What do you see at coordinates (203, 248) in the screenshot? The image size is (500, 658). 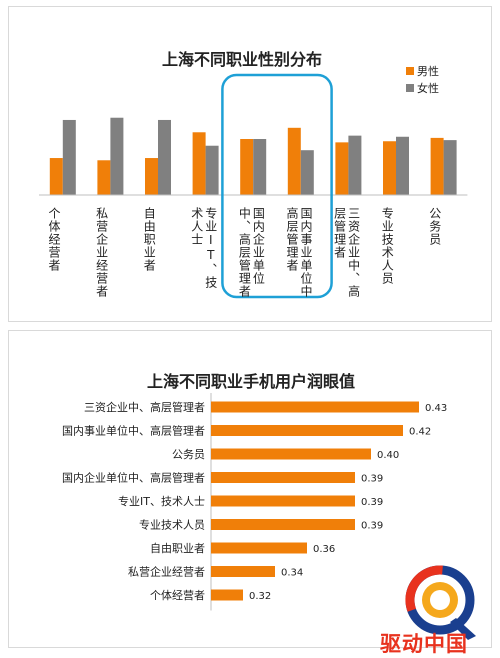 I see `x-tick-label: 专业IT、技术人士` at bounding box center [203, 248].